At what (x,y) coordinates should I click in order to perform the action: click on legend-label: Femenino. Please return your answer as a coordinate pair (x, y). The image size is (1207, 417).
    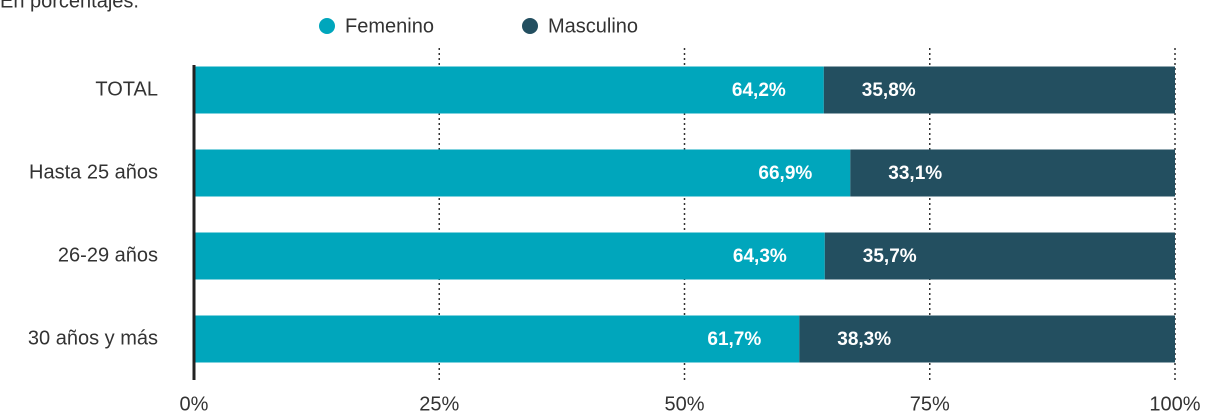
    Looking at the image, I should click on (389, 26).